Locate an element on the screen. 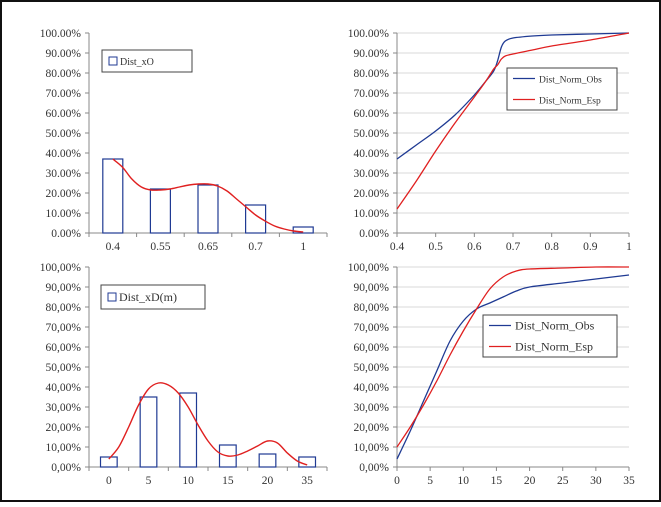 The height and width of the screenshot is (507, 661). x-tick-label: 30 is located at coordinates (596, 481).